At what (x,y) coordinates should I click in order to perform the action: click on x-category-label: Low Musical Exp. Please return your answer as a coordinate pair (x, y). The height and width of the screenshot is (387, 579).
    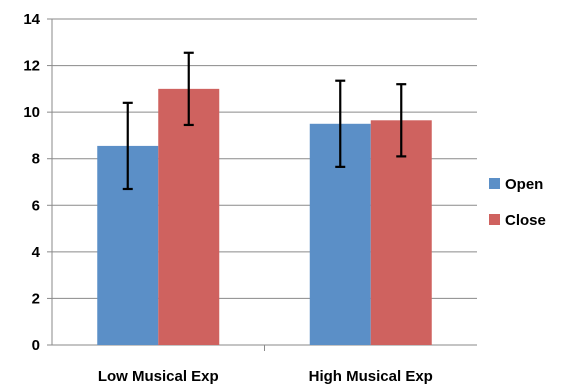
    Looking at the image, I should click on (158, 376).